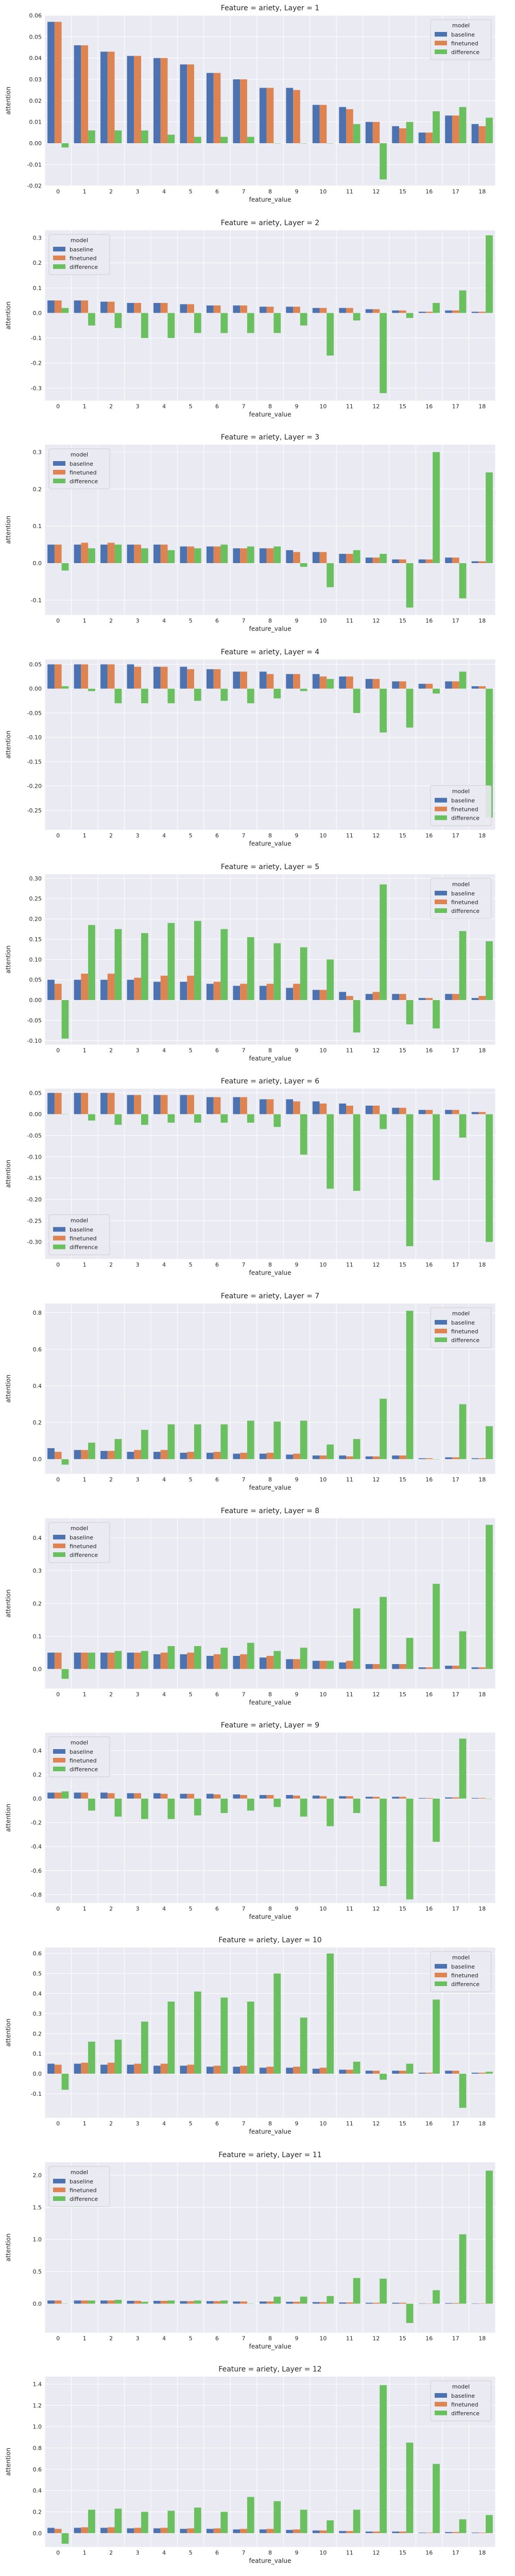  I want to click on x-tick-label: 8, so click(270, 192).